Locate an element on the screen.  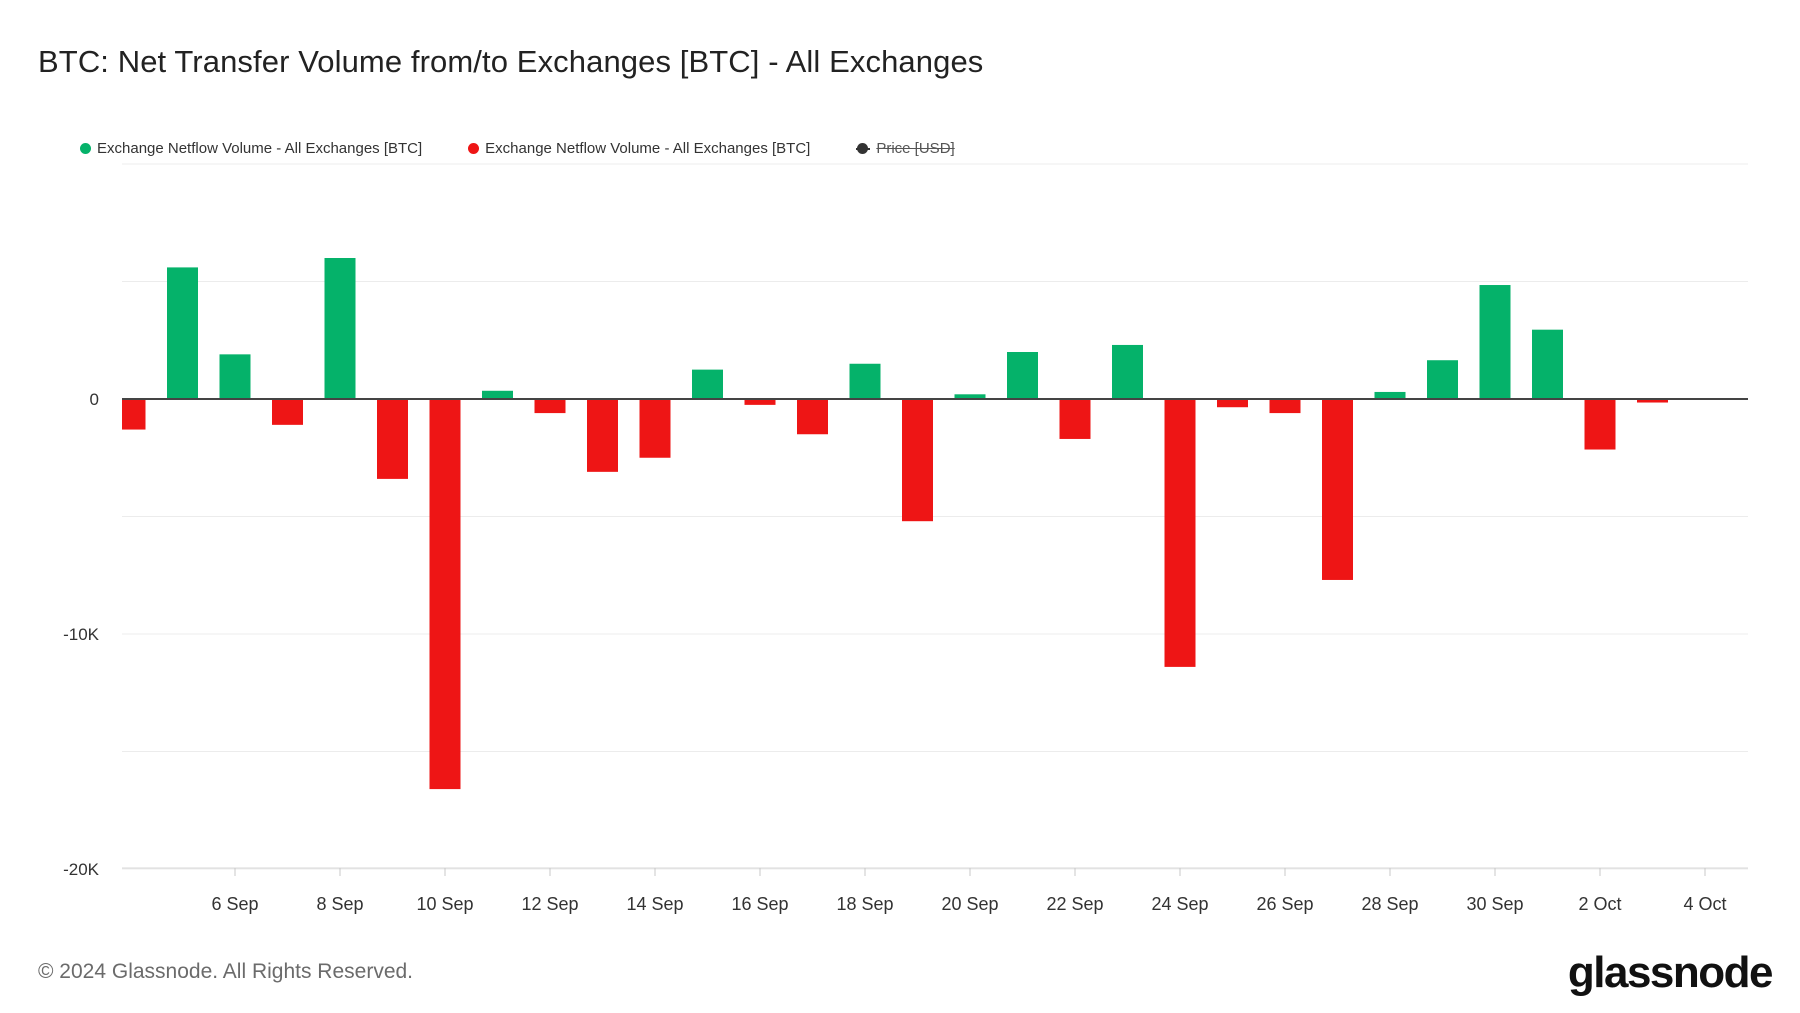
x-tick-label: 22 Sep is located at coordinates (1074, 904).